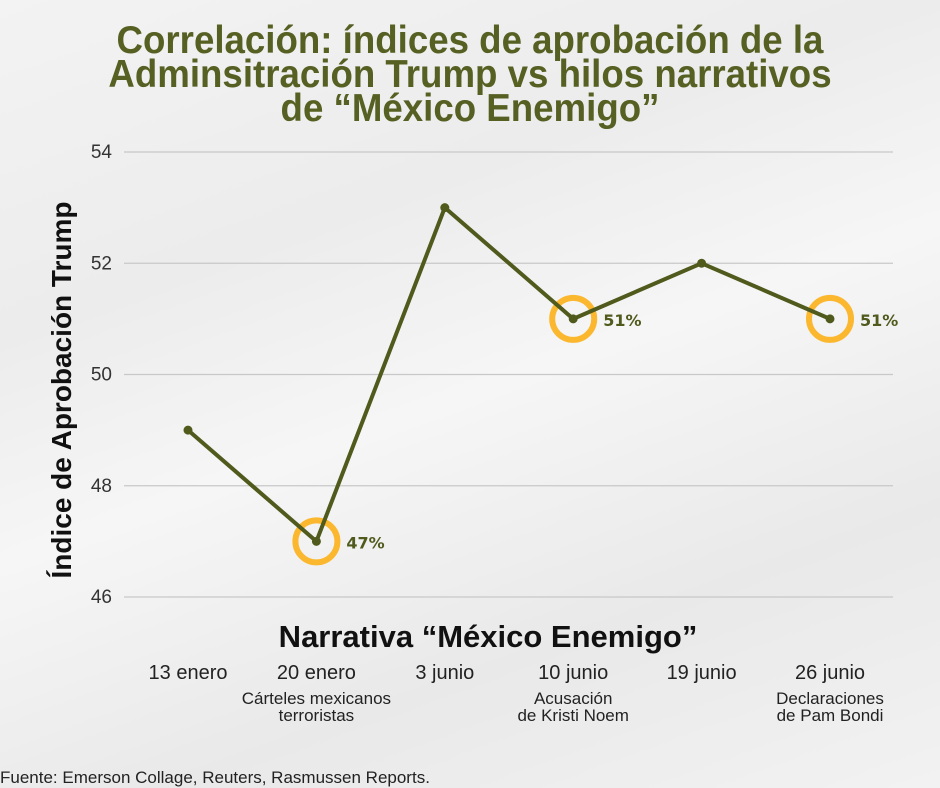 The image size is (940, 788). I want to click on x-category-note: Declaraciones de Pam Bondi, so click(830, 707).